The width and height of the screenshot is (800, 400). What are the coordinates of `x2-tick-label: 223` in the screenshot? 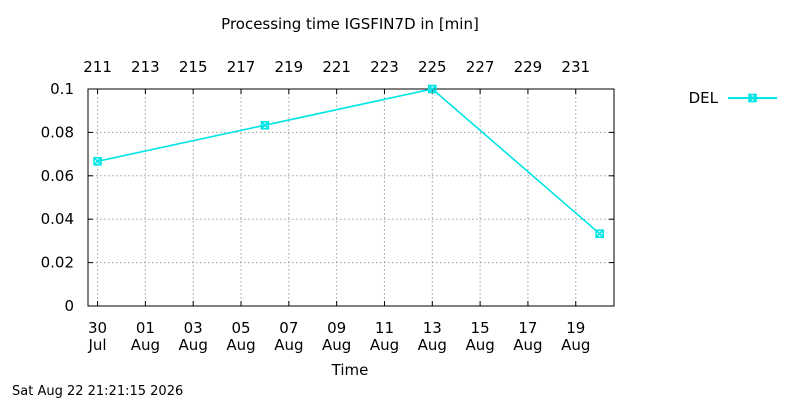 It's located at (384, 67).